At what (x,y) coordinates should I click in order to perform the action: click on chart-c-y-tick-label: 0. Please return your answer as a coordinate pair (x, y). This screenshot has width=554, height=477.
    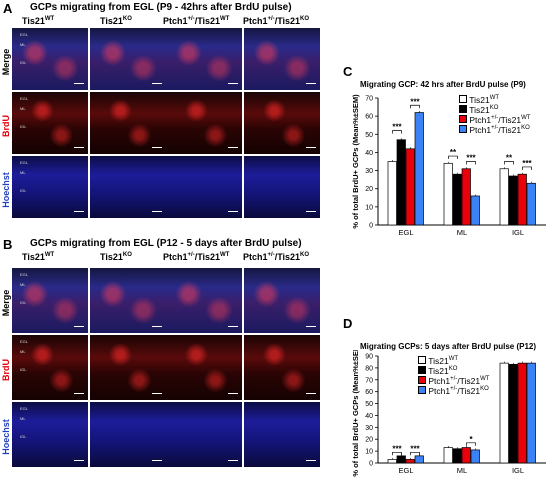
    Looking at the image, I should click on (371, 226).